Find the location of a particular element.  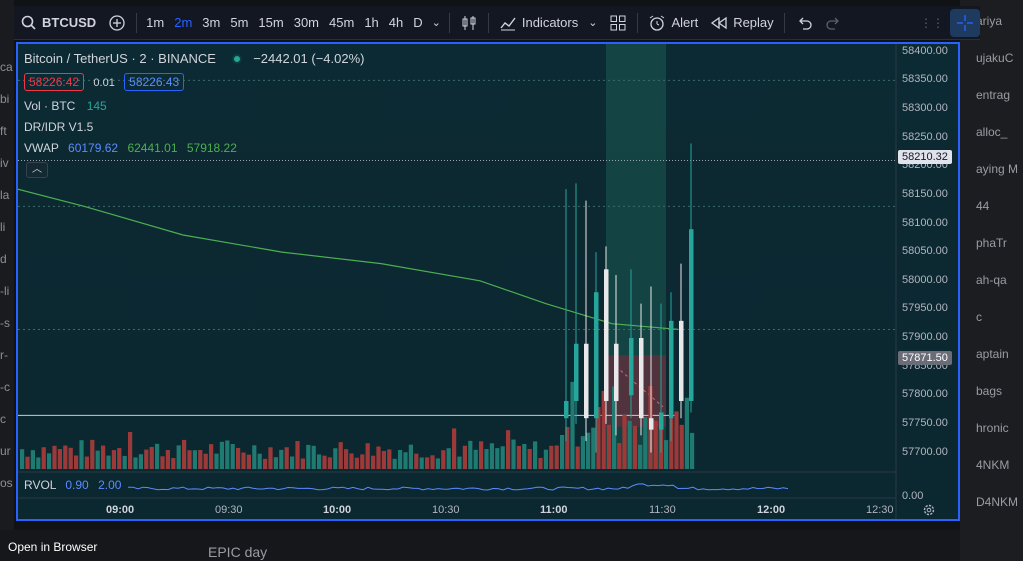

gear-icon is located at coordinates (929, 510).